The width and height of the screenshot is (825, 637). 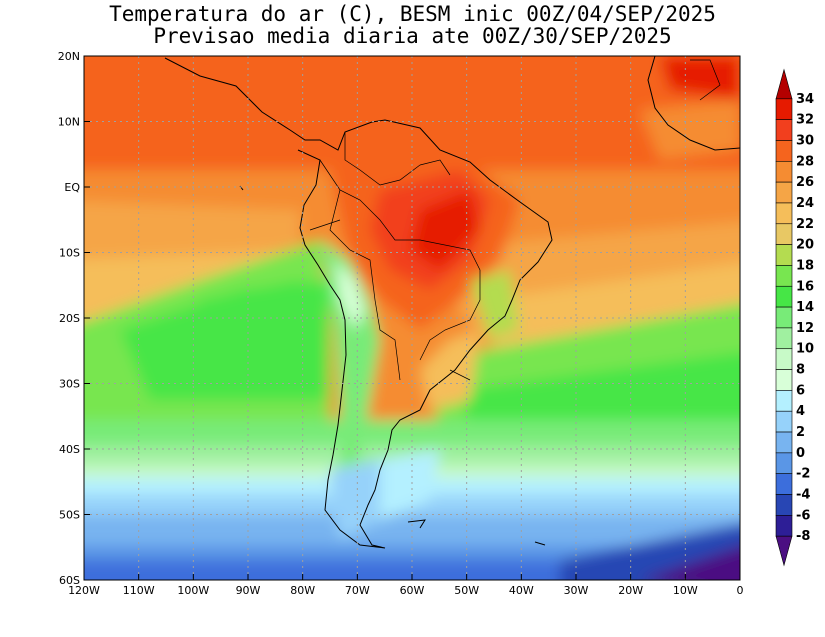 What do you see at coordinates (803, 474) in the screenshot?
I see `colorbar-label: -2` at bounding box center [803, 474].